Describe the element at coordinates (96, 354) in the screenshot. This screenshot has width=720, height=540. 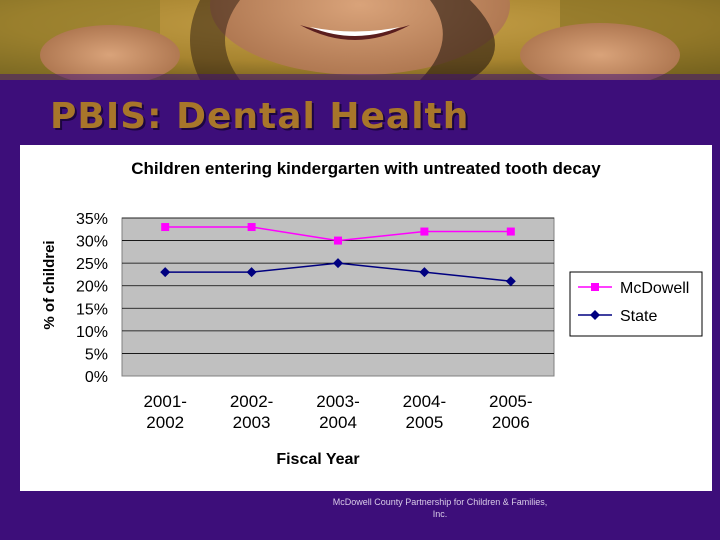
I see `y-tick-label: 5%` at that location.